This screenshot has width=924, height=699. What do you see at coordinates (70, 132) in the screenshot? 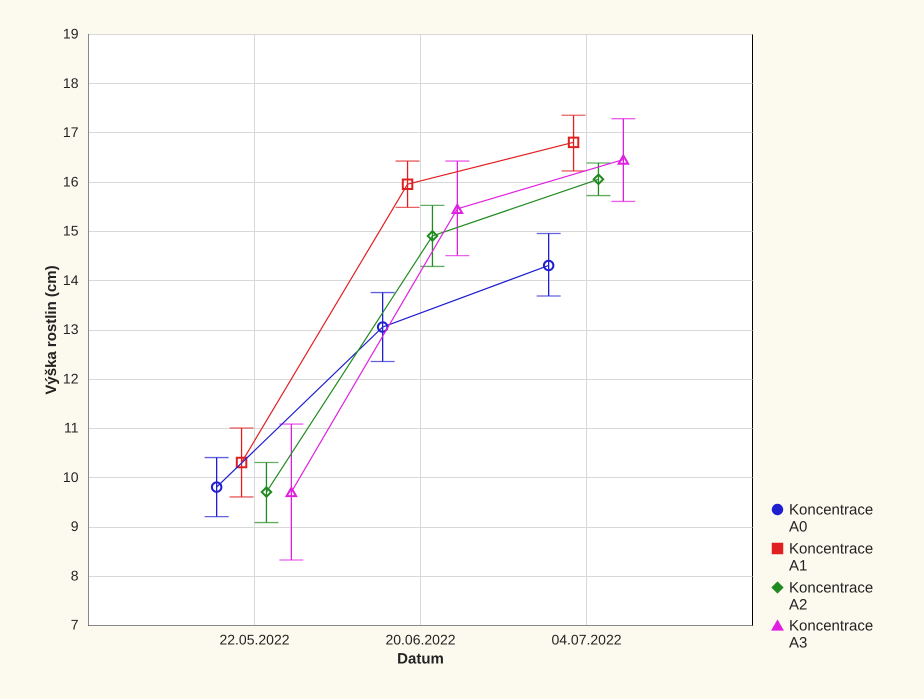
I see `y-tick-label: 17` at bounding box center [70, 132].